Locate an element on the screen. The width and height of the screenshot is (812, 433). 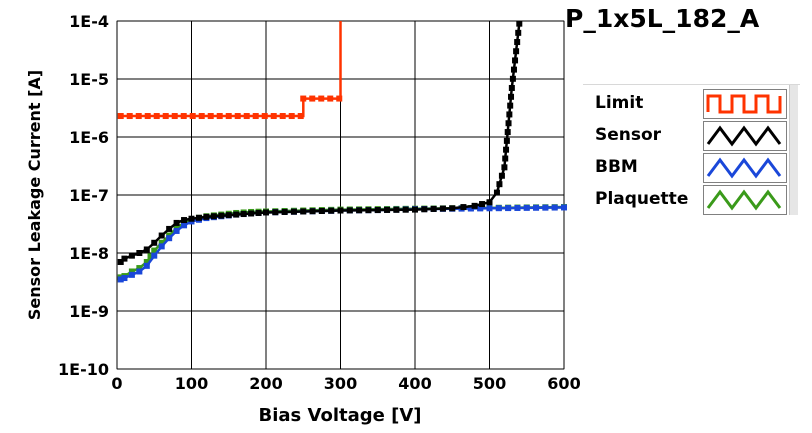
legend-item-limit: Limit is located at coordinates (691, 103).